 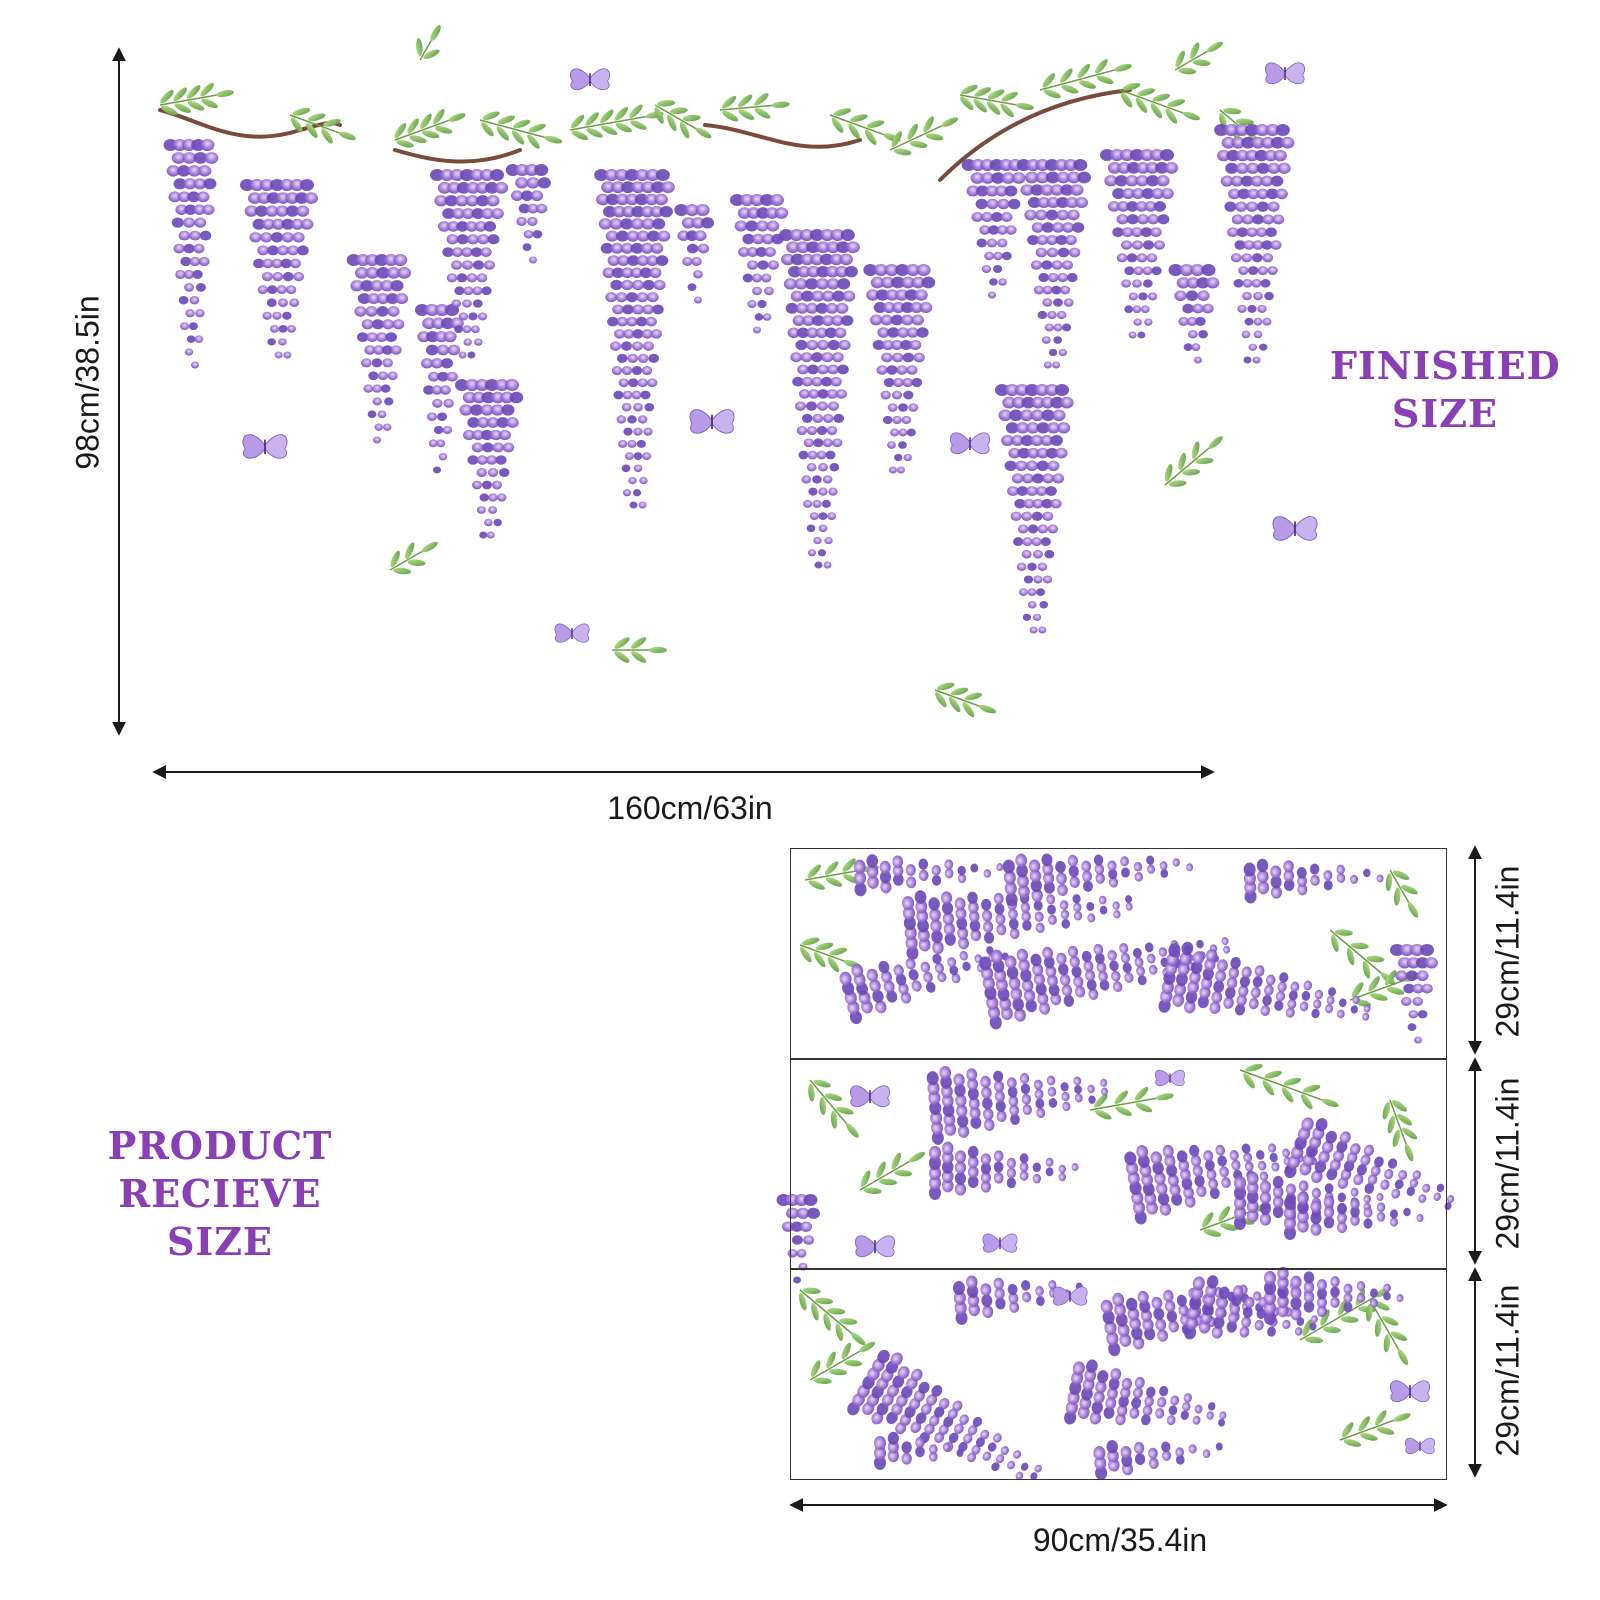 What do you see at coordinates (1035, 135) in the screenshot?
I see `vine` at bounding box center [1035, 135].